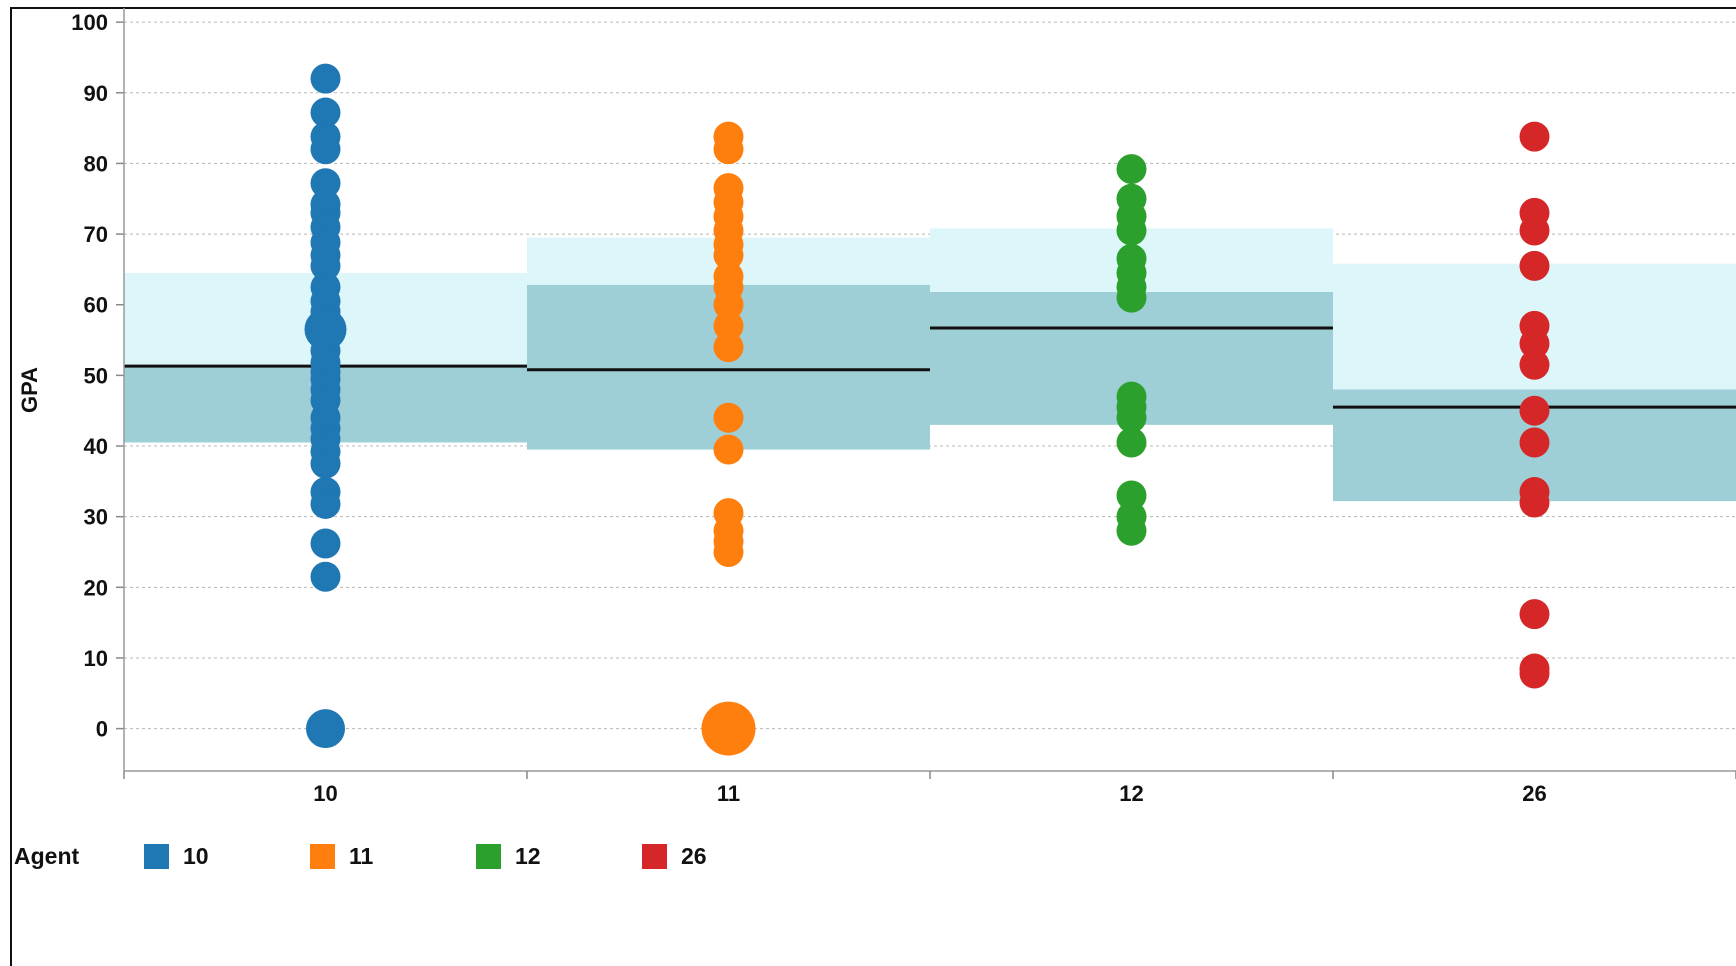 Image resolution: width=1736 pixels, height=966 pixels. What do you see at coordinates (1131, 793) in the screenshot?
I see `x-tick-label-12: 12` at bounding box center [1131, 793].